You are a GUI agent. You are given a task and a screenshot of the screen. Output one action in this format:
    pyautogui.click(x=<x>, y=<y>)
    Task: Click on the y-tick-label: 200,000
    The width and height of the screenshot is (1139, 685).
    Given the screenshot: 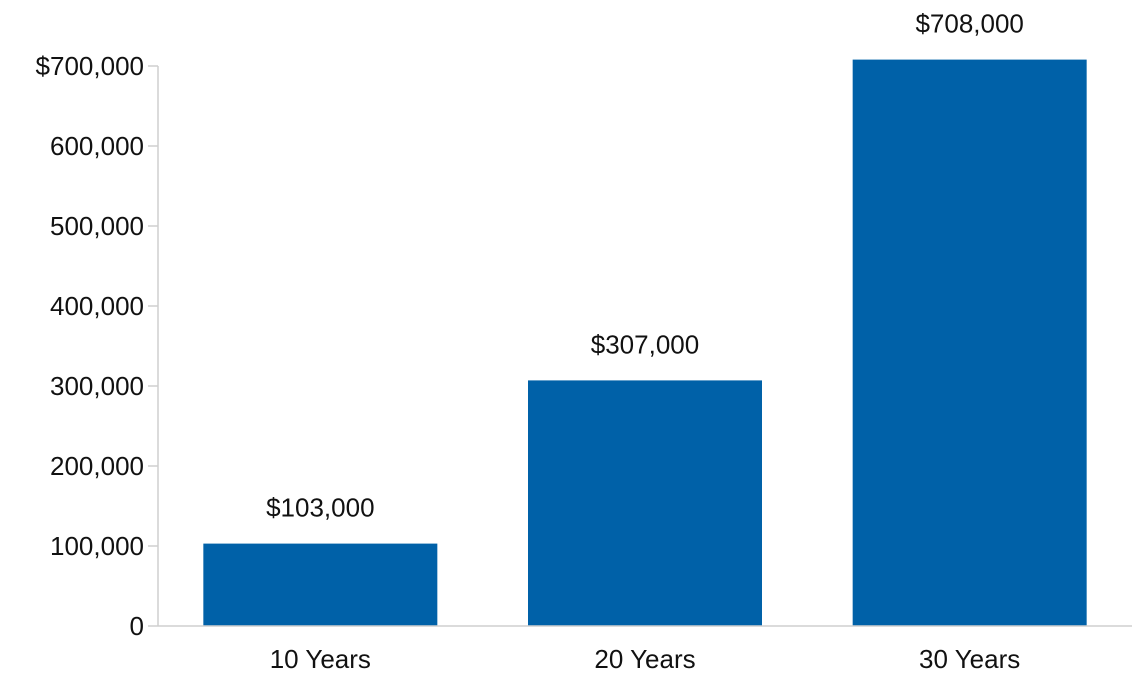 What is the action you would take?
    pyautogui.click(x=97, y=466)
    